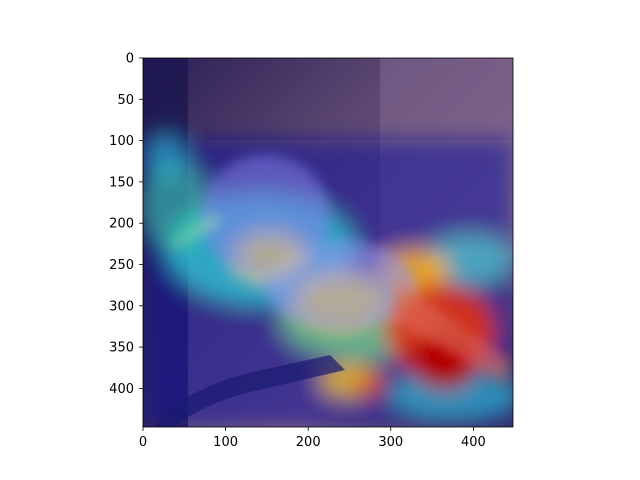 This screenshot has width=640, height=480. What do you see at coordinates (125, 100) in the screenshot?
I see `y-tick-label: 50` at bounding box center [125, 100].